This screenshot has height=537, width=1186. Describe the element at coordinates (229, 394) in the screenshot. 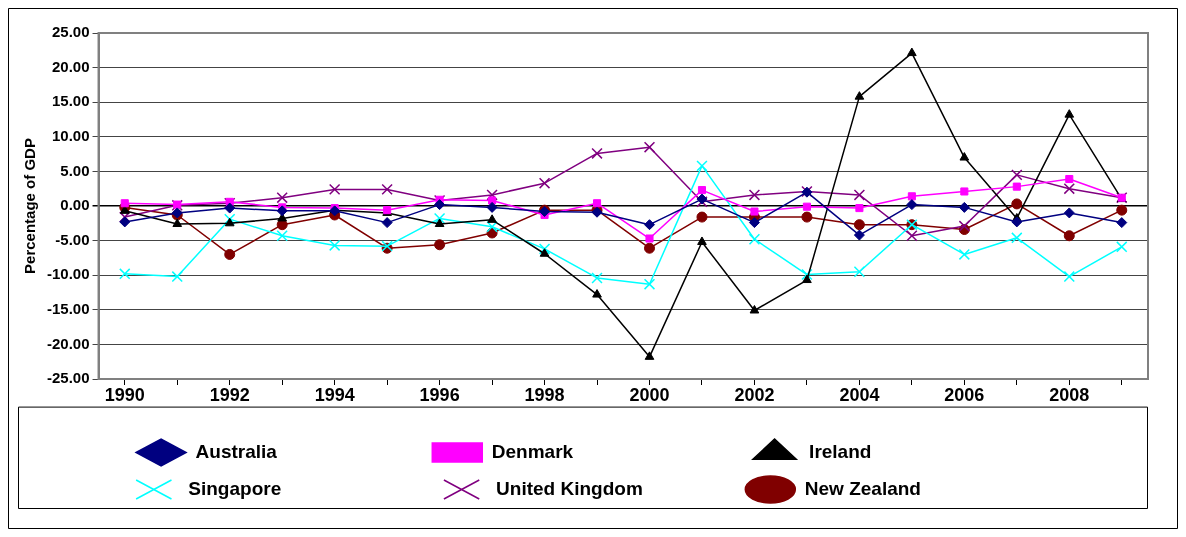

I see `x-tick-label: 1992` at that location.